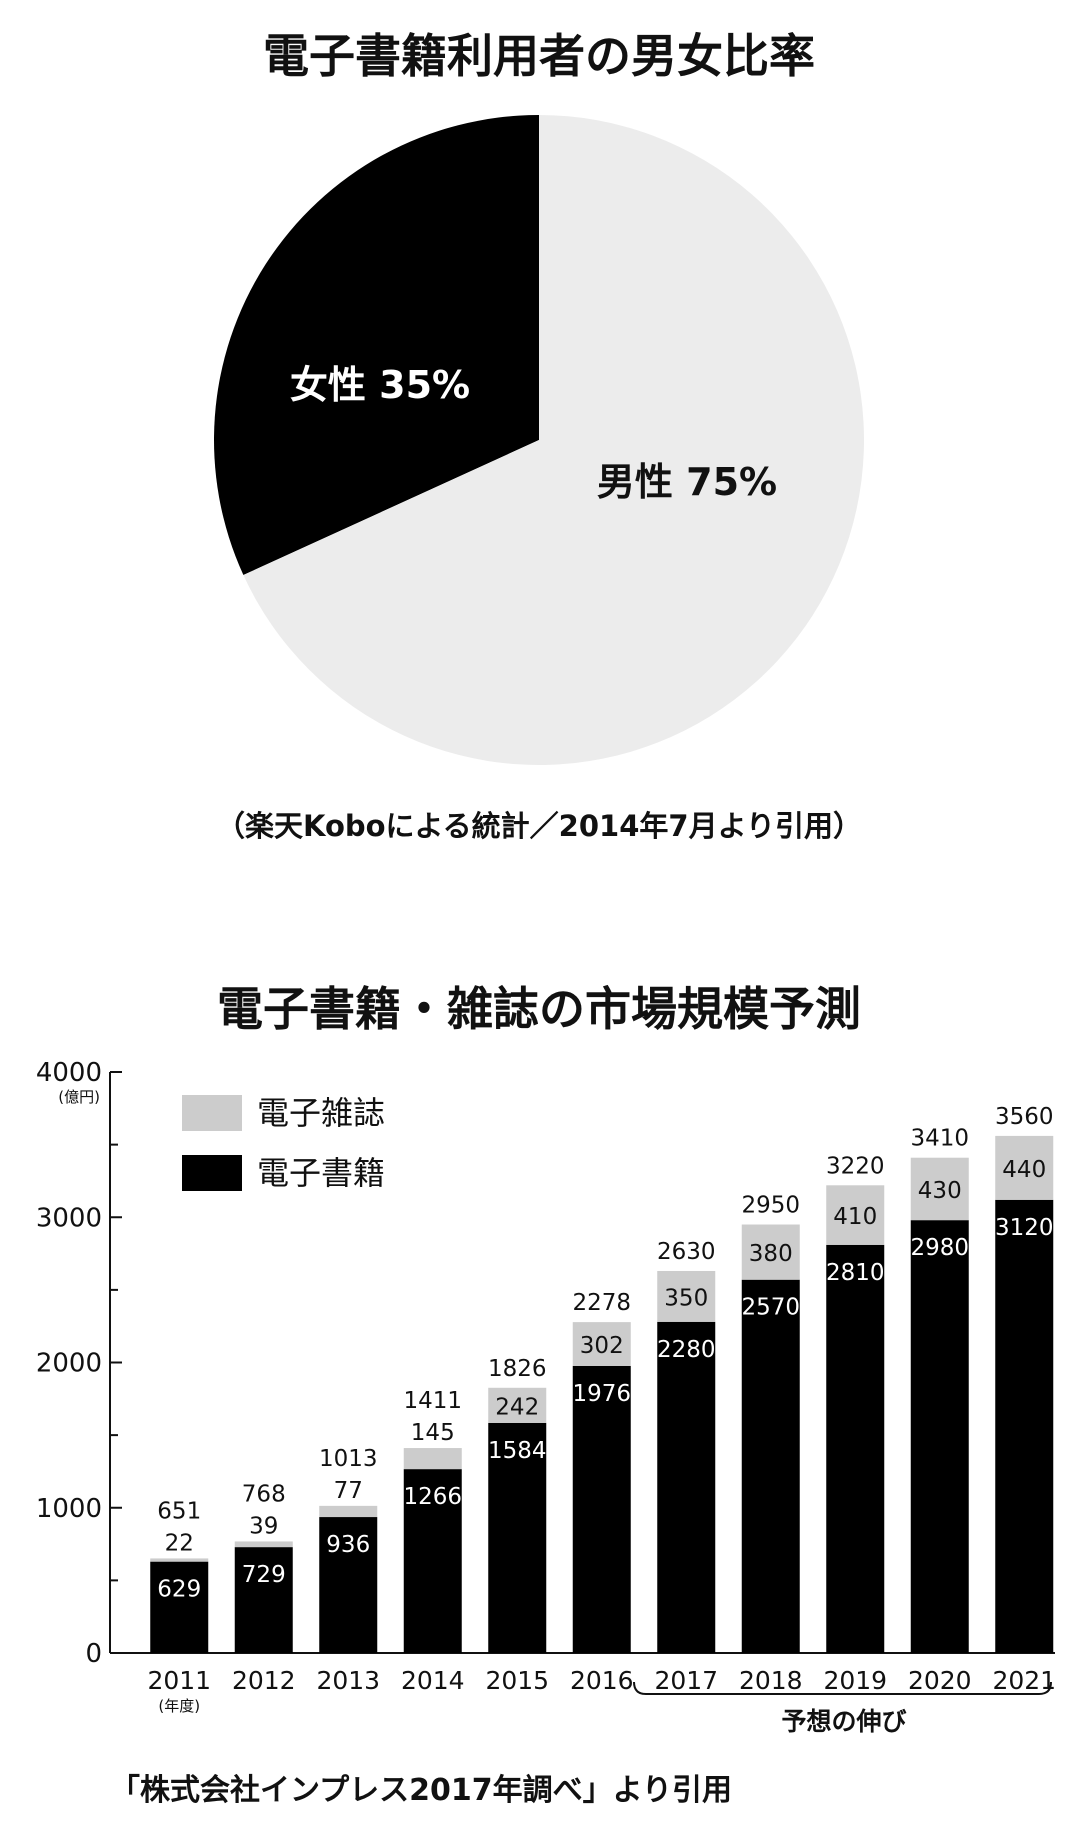 The width and height of the screenshot is (1079, 1822). Describe the element at coordinates (601, 1303) in the screenshot. I see `value-total-2016: 2278` at that location.